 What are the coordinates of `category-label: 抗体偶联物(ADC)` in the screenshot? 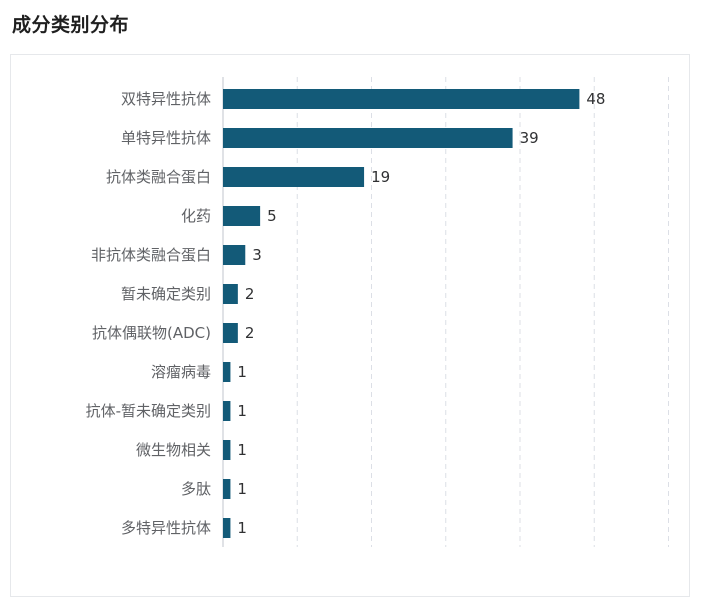 It's located at (151, 333).